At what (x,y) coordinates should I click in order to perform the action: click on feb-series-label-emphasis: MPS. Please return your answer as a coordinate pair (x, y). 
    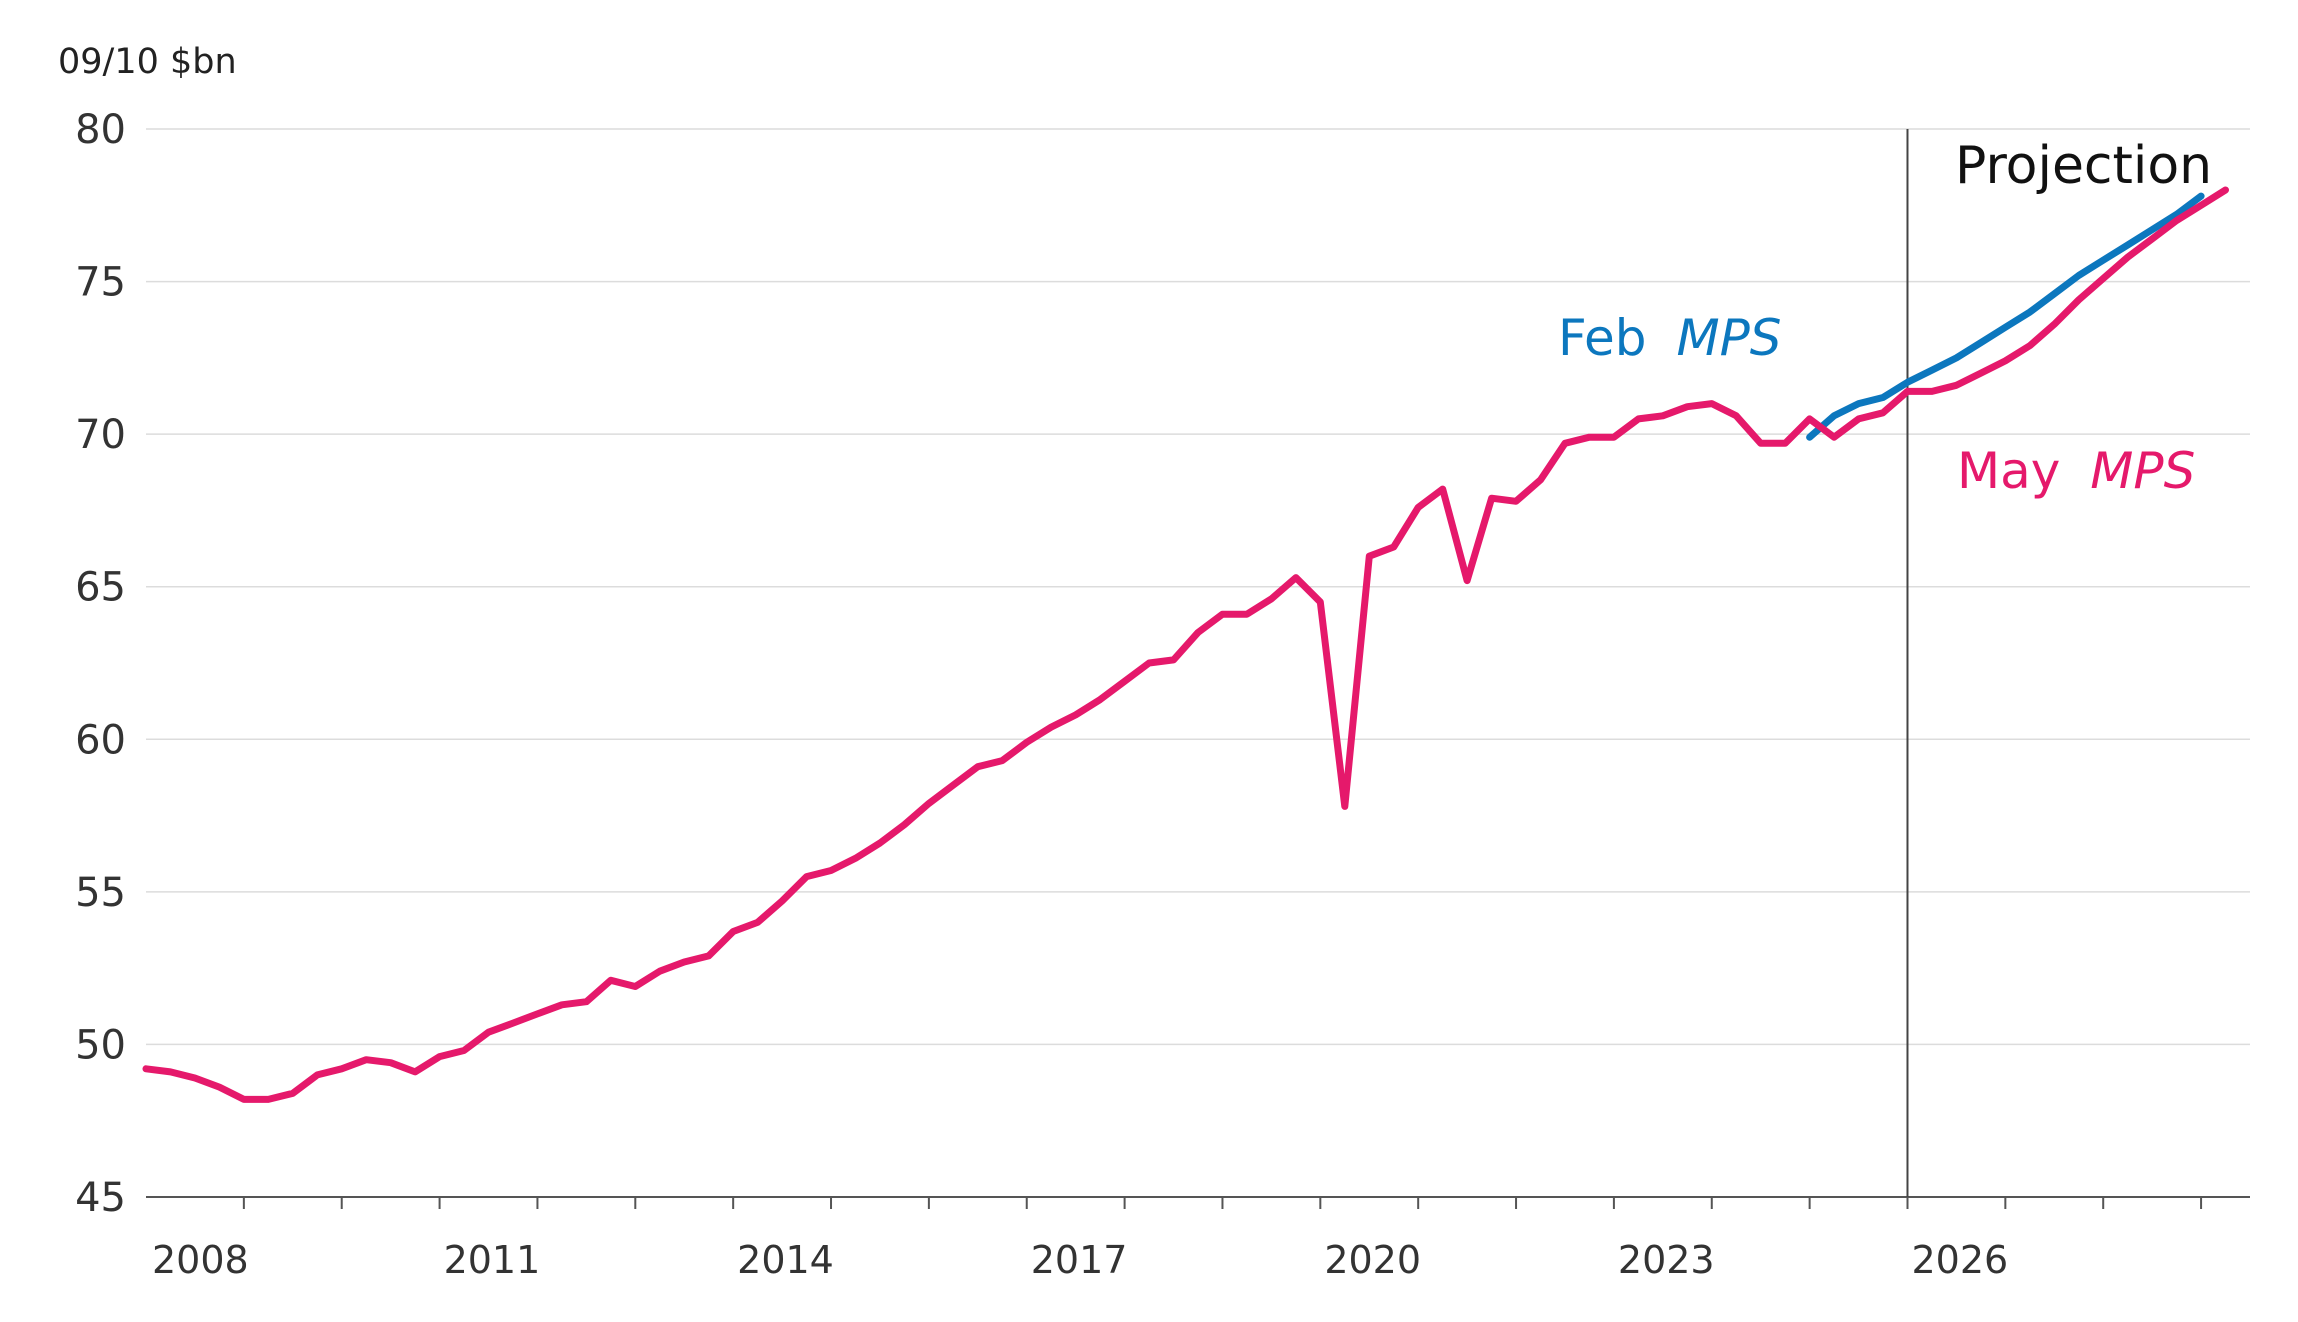
    Looking at the image, I should click on (1728, 338).